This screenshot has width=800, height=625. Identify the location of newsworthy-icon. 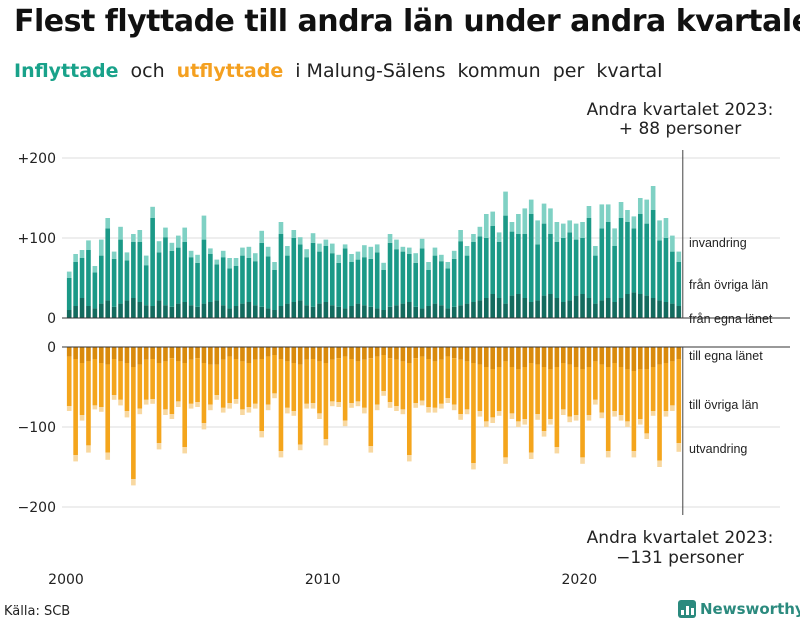
(687, 609).